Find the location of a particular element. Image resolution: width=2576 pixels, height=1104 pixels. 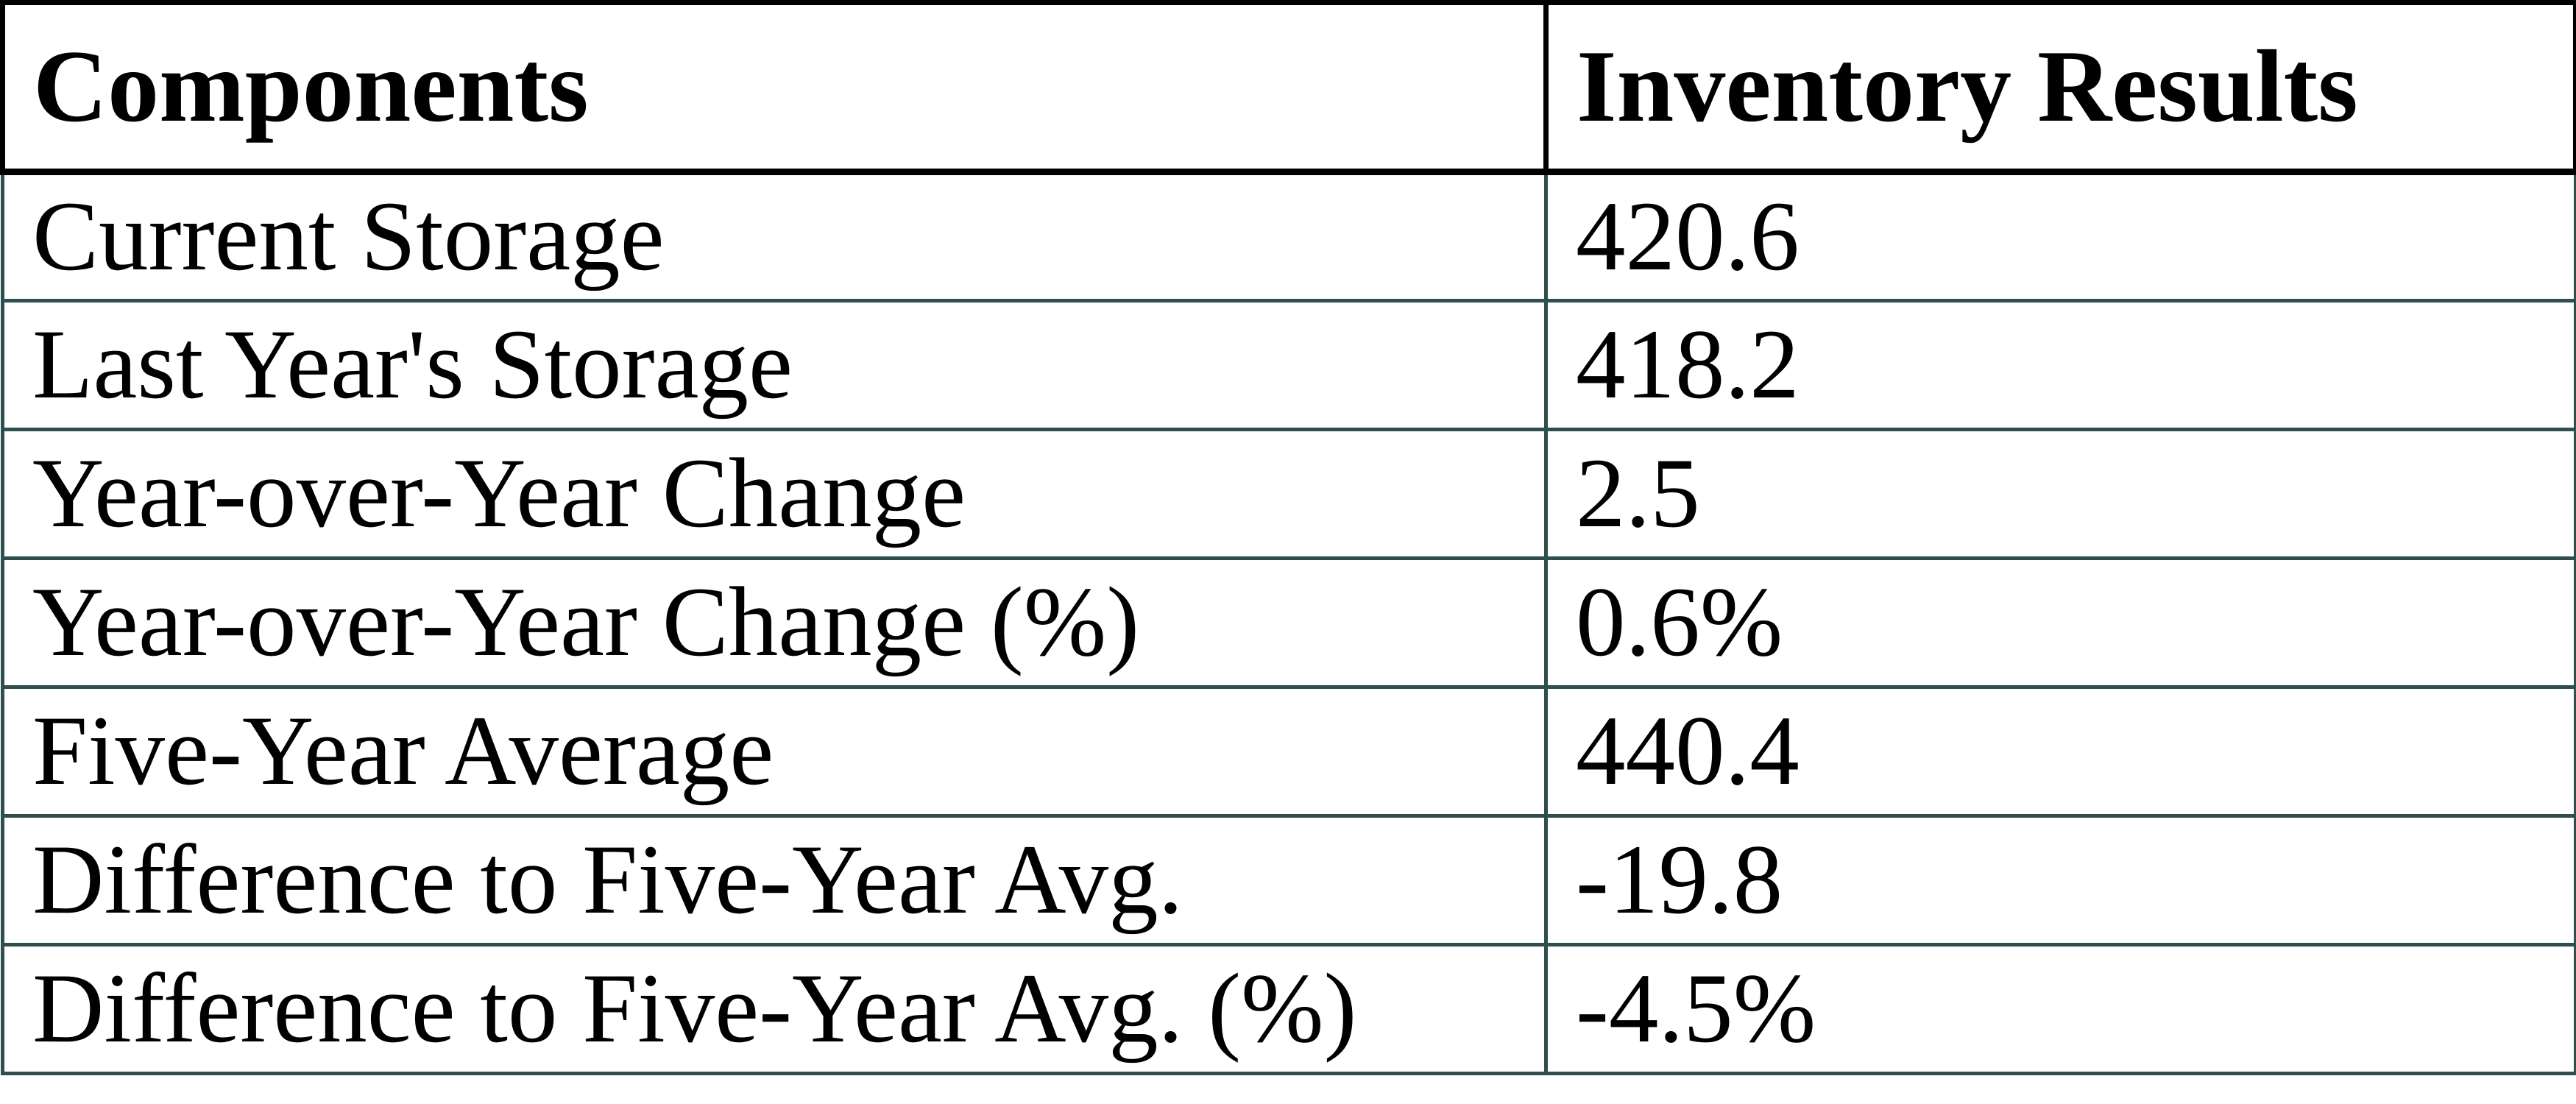

row-value: 0.6% is located at coordinates (2060, 622).